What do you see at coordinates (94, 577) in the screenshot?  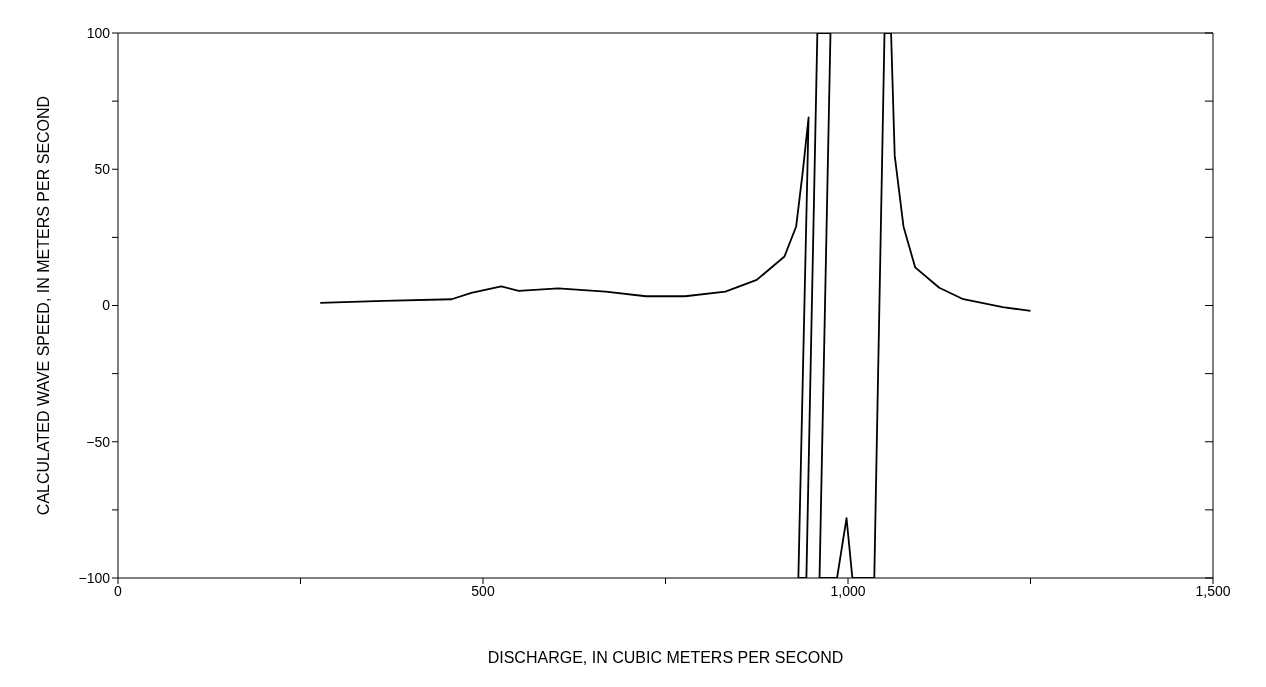 I see `y-tick-label: −100` at bounding box center [94, 577].